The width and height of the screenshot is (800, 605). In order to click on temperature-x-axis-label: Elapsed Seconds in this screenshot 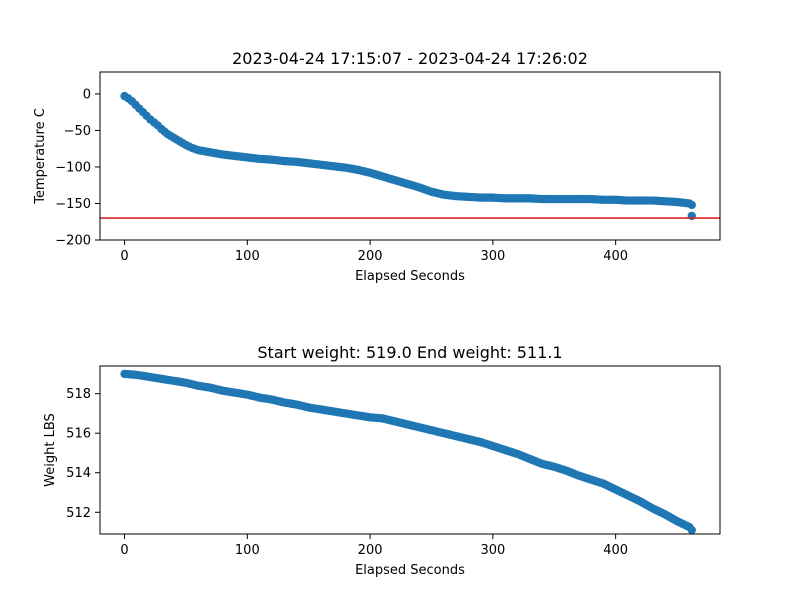, I will do `click(410, 276)`.